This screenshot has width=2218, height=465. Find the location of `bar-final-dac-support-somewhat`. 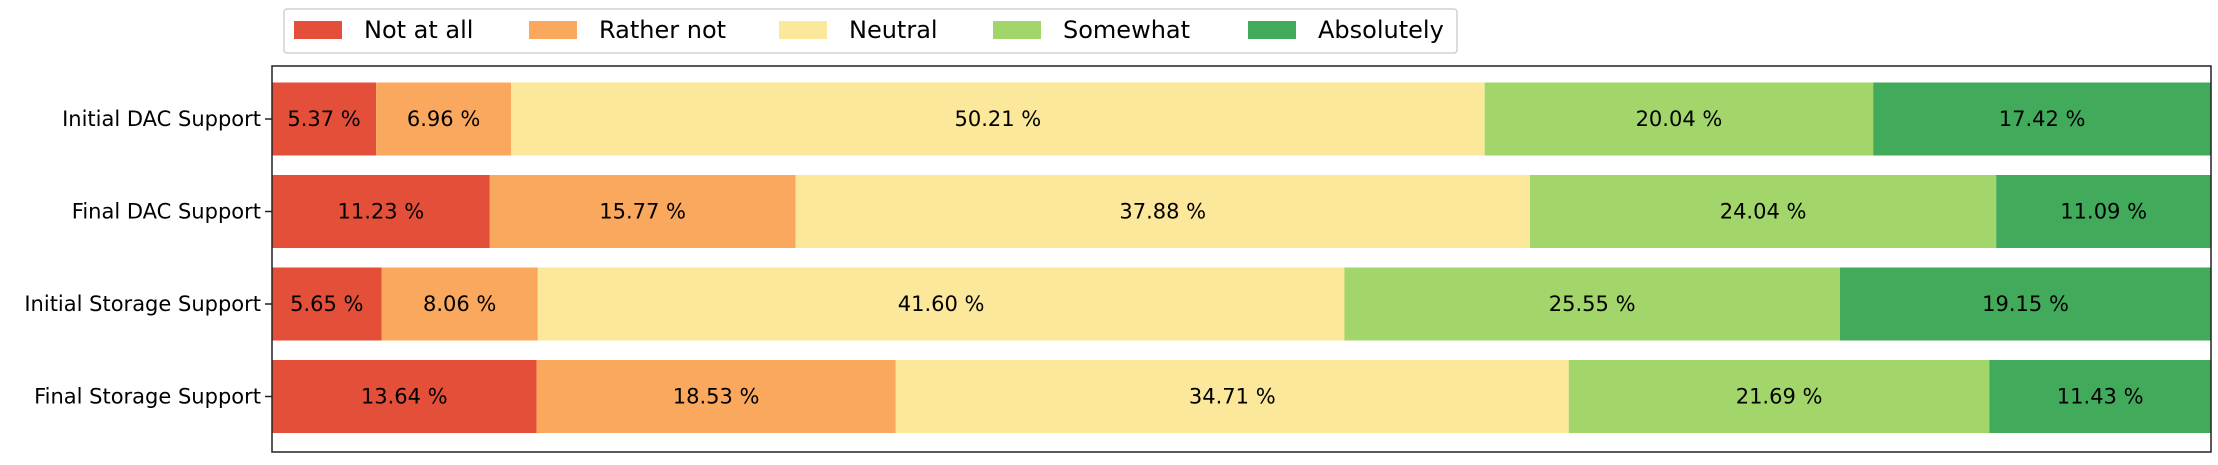

bar-final-dac-support-somewhat is located at coordinates (1763, 211).